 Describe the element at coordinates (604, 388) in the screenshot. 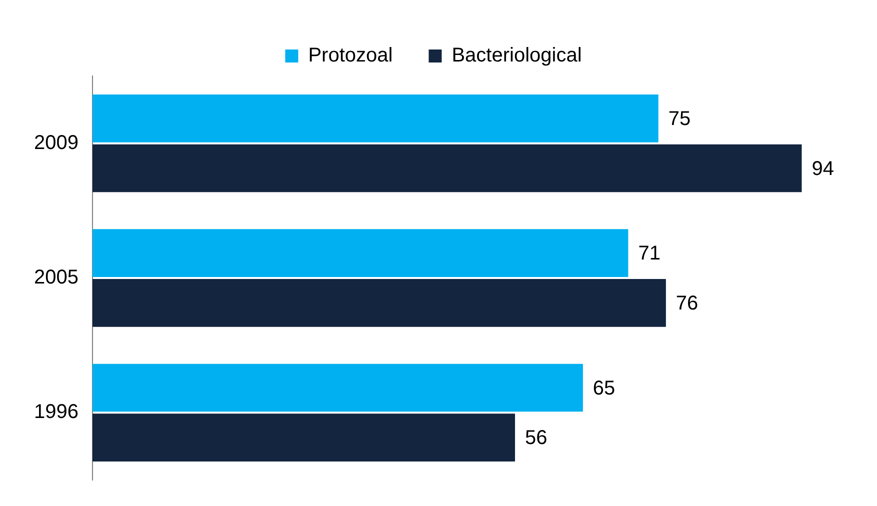

I see `data-label: 65` at that location.